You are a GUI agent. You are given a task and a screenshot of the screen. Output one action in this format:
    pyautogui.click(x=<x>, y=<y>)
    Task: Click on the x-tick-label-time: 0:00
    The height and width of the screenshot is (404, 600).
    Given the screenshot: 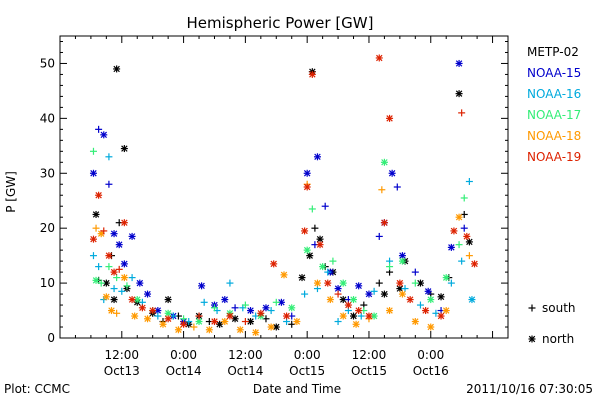 What is the action you would take?
    pyautogui.click(x=183, y=355)
    